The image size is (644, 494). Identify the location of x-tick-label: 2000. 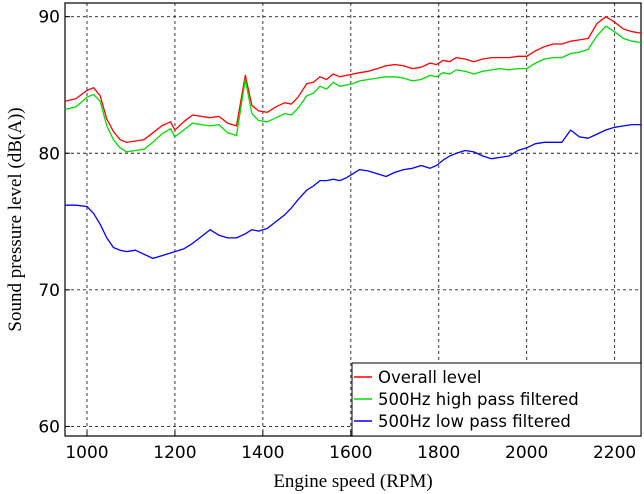
(526, 453).